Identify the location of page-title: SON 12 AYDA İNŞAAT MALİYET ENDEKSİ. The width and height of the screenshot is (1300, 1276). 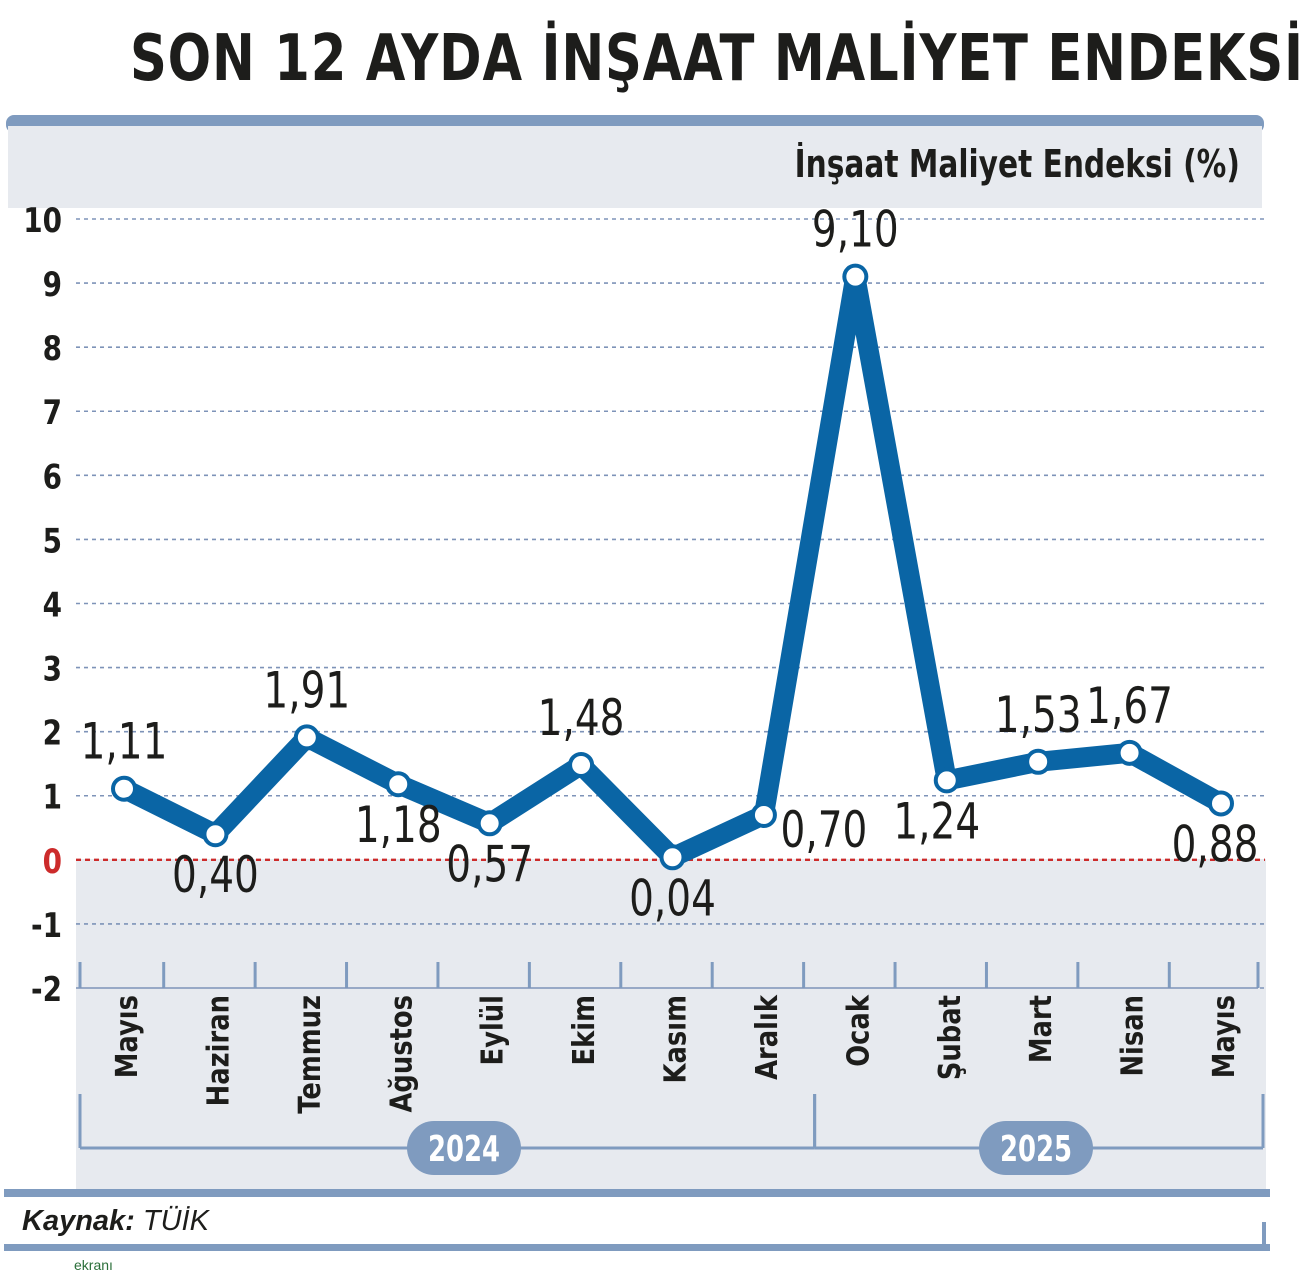
(715, 59).